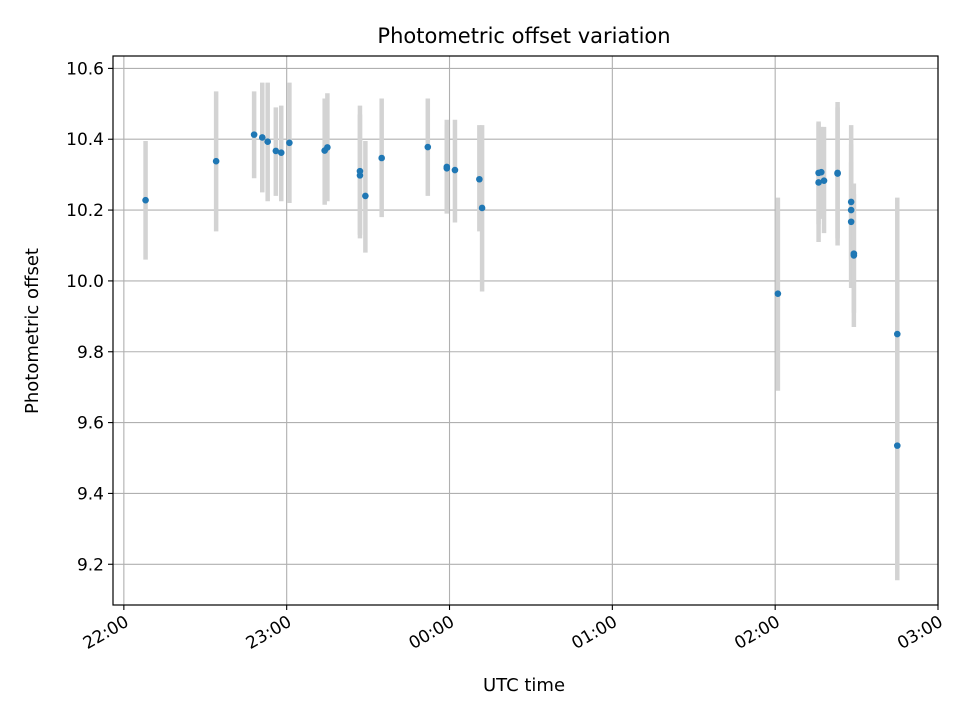 The height and width of the screenshot is (720, 960). Describe the element at coordinates (523, 36) in the screenshot. I see `chart-title: Photometric offset variation` at that location.